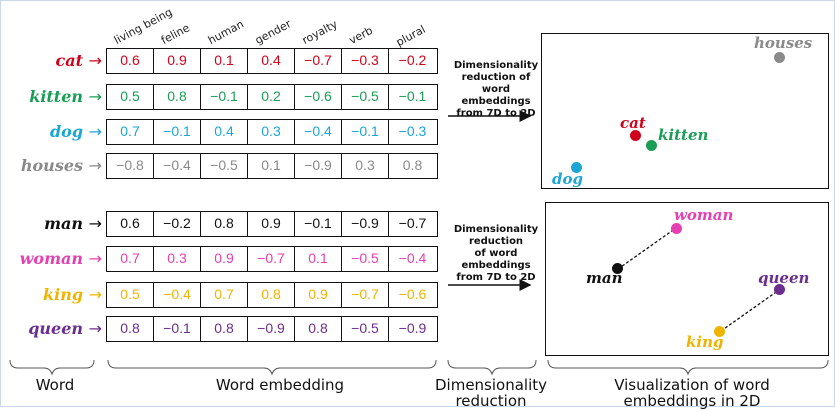 This screenshot has width=835, height=410. I want to click on word-text: cat, so click(69, 60).